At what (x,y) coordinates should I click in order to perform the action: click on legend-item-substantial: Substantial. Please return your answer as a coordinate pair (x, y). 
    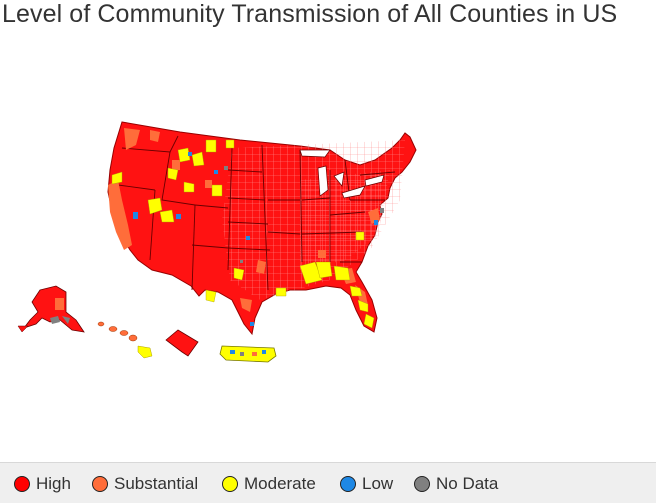
    Looking at the image, I should click on (145, 484).